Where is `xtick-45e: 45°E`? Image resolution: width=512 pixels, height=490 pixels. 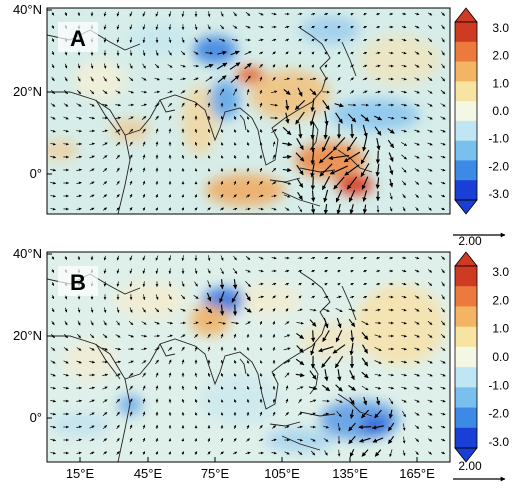
xtick-45e: 45°E is located at coordinates (148, 473).